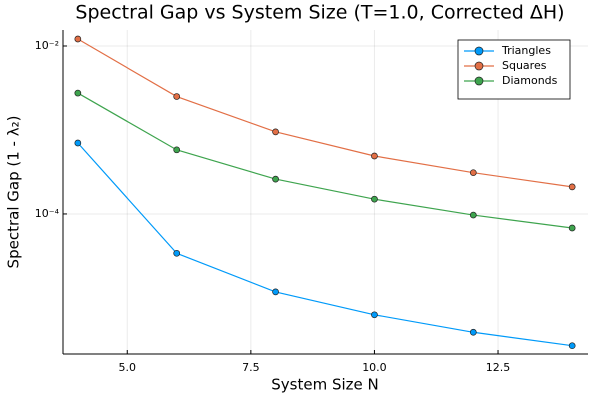 Image resolution: width=600 pixels, height=400 pixels. What do you see at coordinates (14, 192) in the screenshot?
I see `y-axis-label: Spectral Gap (1 - λ₂)` at bounding box center [14, 192].